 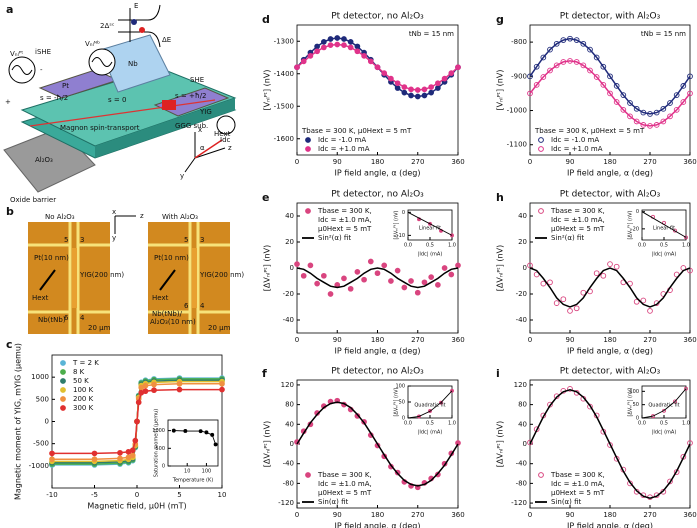 What do you see at coordinates (60, 217) in the screenshot?
I see `image-title: No Al₂O₃` at bounding box center [60, 217].